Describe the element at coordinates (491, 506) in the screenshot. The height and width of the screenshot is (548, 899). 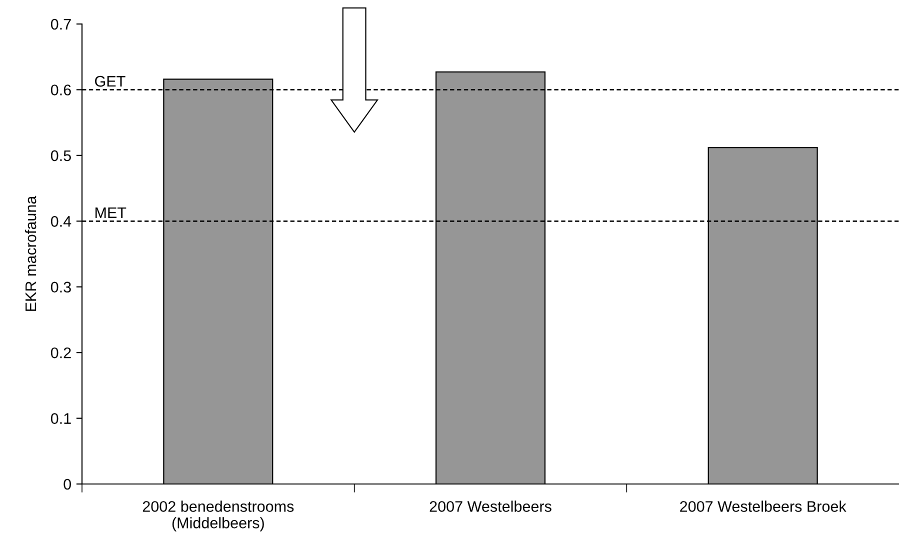
I see `x-tick-label: 2007 Westelbeers` at that location.